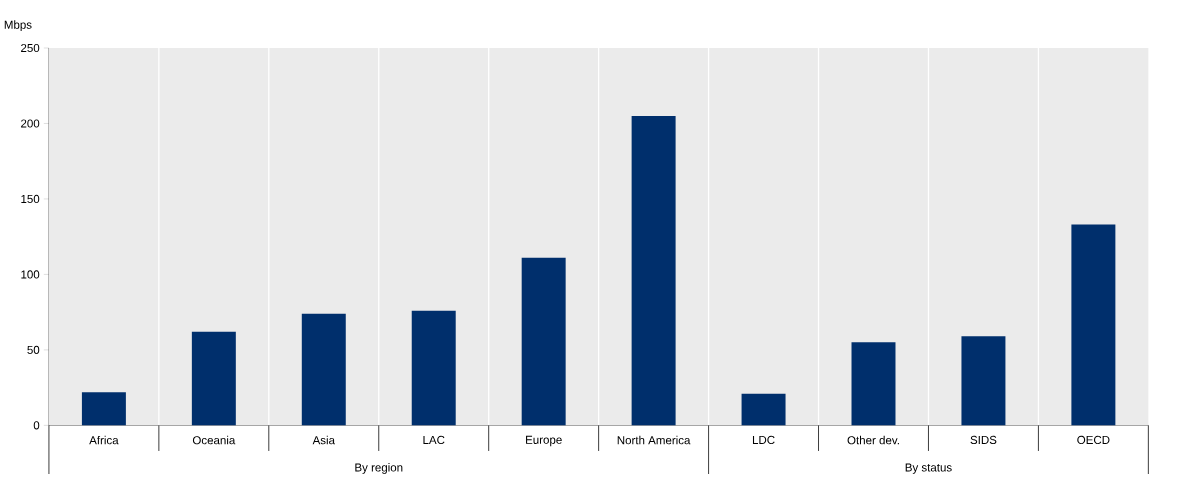 The height and width of the screenshot is (479, 1203). What do you see at coordinates (873, 440) in the screenshot?
I see `x-tick-label: Other dev.` at bounding box center [873, 440].